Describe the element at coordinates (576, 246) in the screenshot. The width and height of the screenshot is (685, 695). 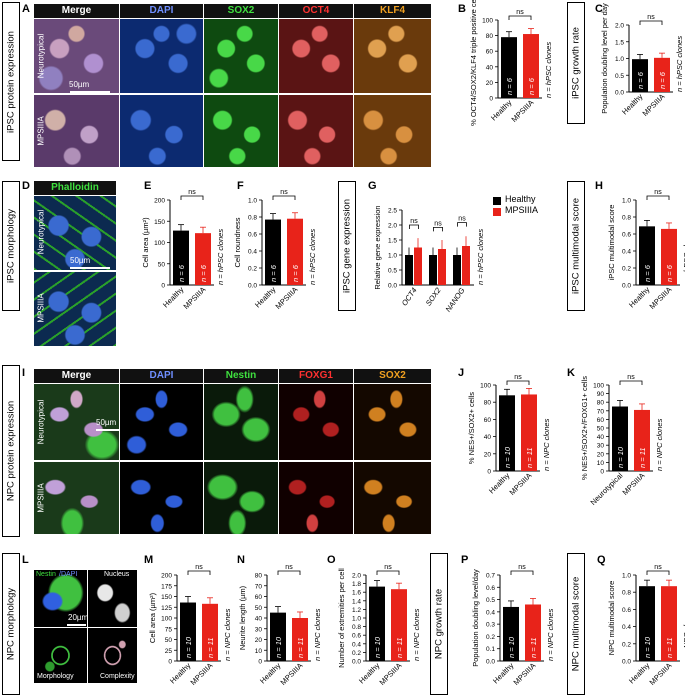
I see `section-ipsc-multimodal-score: iPSC multimodal score` at that location.